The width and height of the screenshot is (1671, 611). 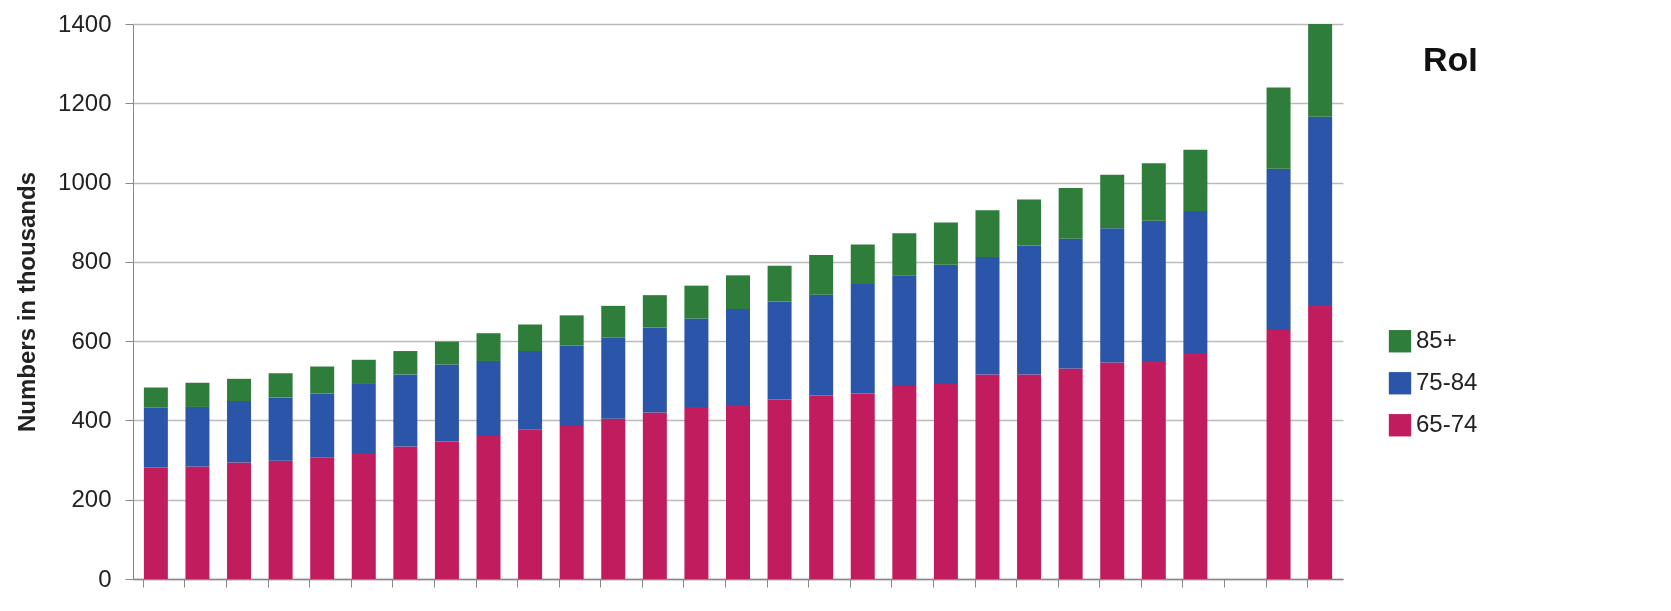 What do you see at coordinates (85, 182) in the screenshot?
I see `y-tick-label: 1000` at bounding box center [85, 182].